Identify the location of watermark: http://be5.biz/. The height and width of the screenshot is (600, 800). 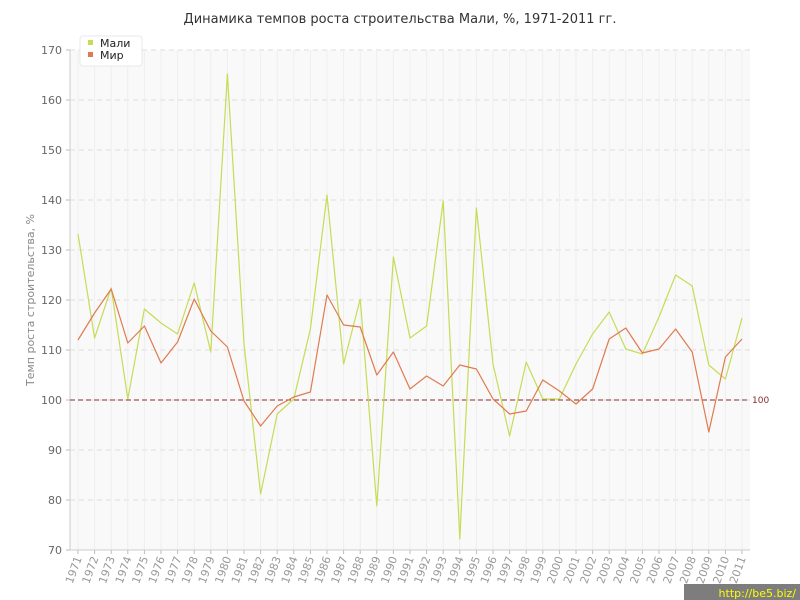
(742, 592).